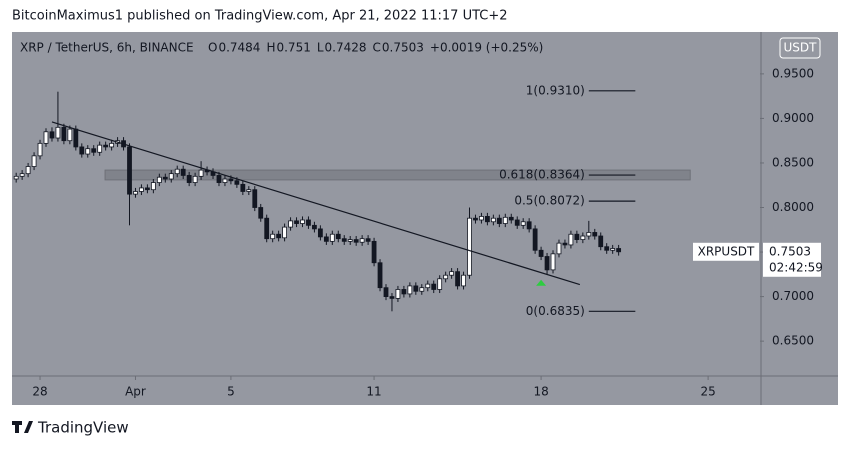  Describe the element at coordinates (540, 392) in the screenshot. I see `x-tick-label: 18` at that location.